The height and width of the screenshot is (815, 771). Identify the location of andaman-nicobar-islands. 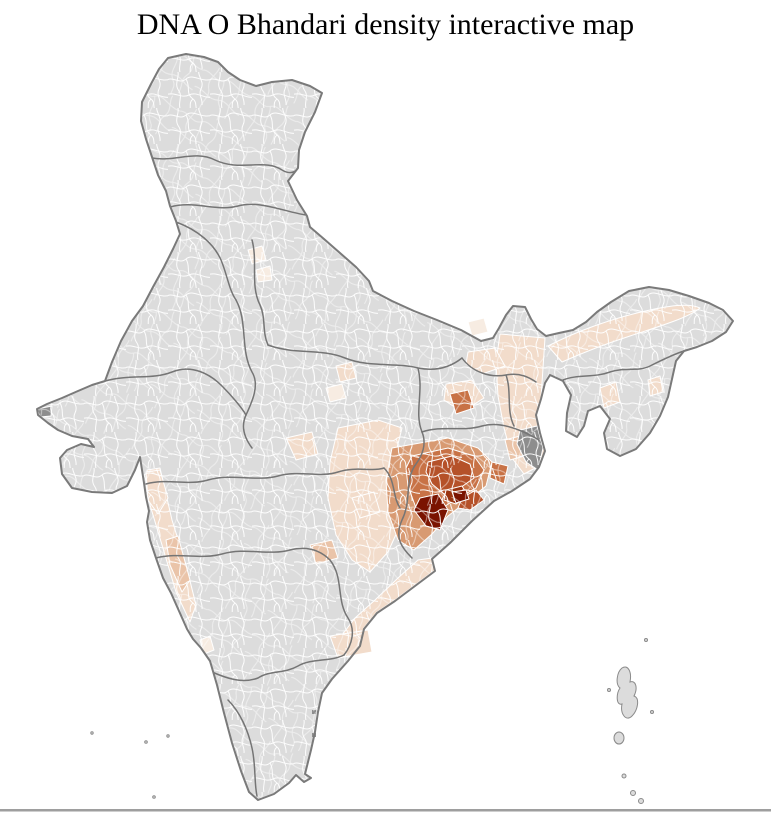
(630, 721).